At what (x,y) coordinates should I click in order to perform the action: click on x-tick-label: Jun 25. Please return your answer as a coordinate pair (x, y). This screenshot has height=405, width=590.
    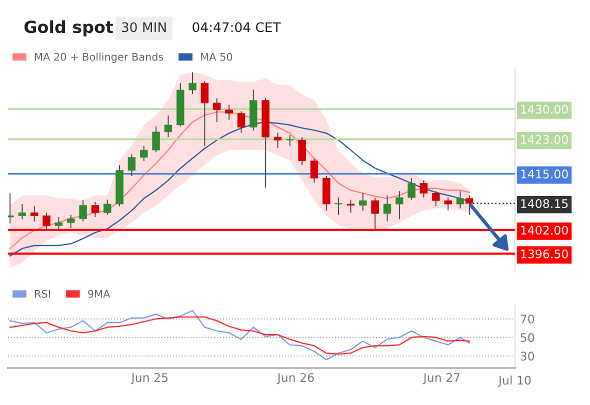
    Looking at the image, I should click on (149, 378).